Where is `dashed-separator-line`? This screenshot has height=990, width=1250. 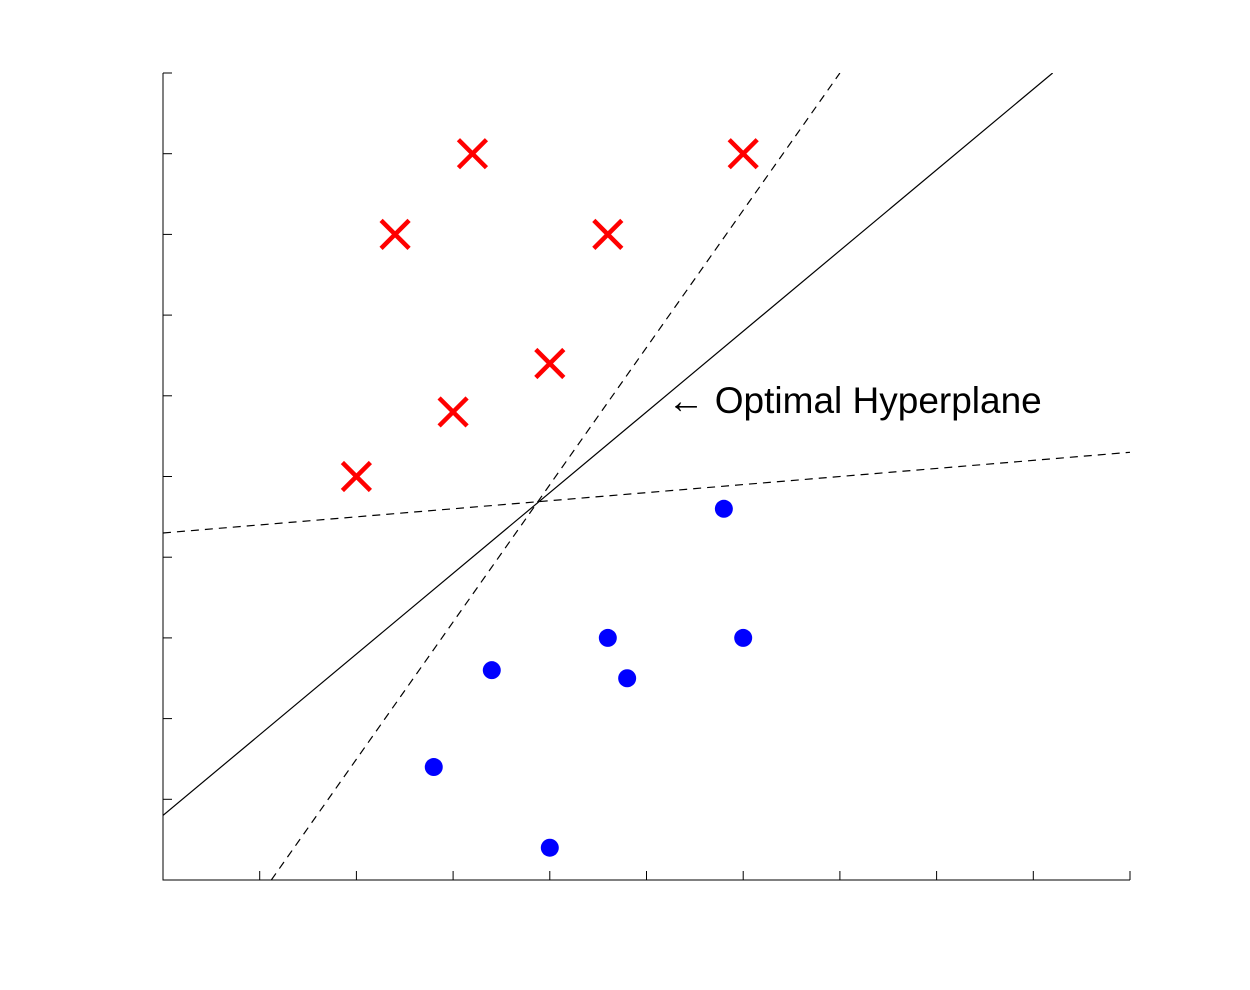 dashed-separator-line is located at coordinates (646, 492).